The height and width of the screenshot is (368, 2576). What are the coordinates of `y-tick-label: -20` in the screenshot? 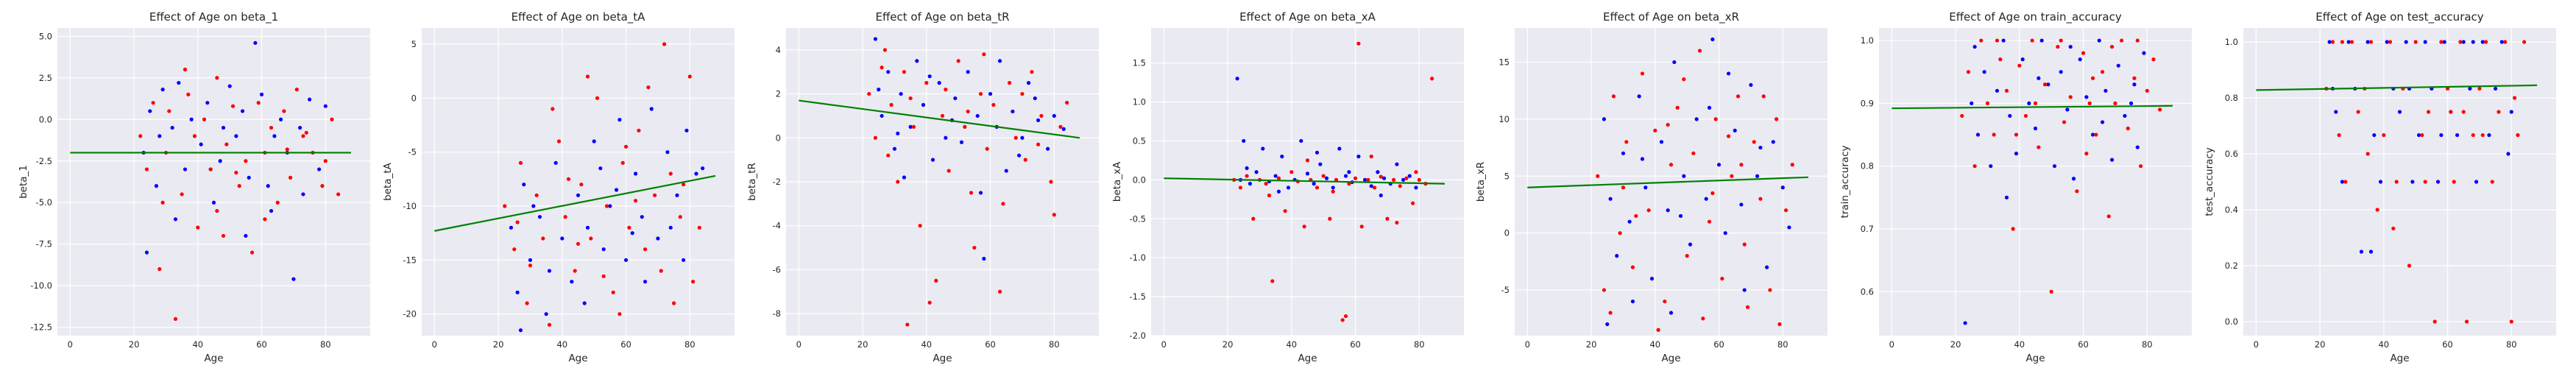 It's located at (410, 314).